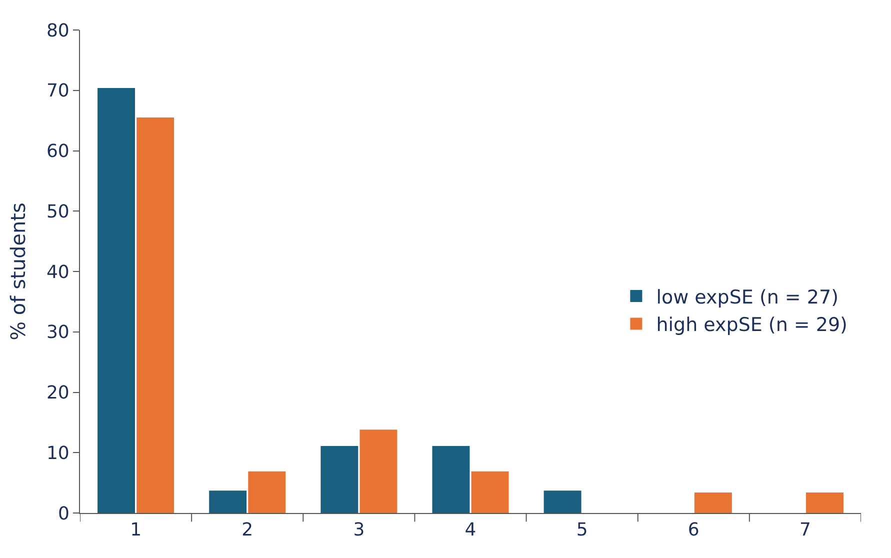 This screenshot has height=558, width=891. What do you see at coordinates (752, 325) in the screenshot?
I see `legend-label: high expSE (n = 29)` at bounding box center [752, 325].